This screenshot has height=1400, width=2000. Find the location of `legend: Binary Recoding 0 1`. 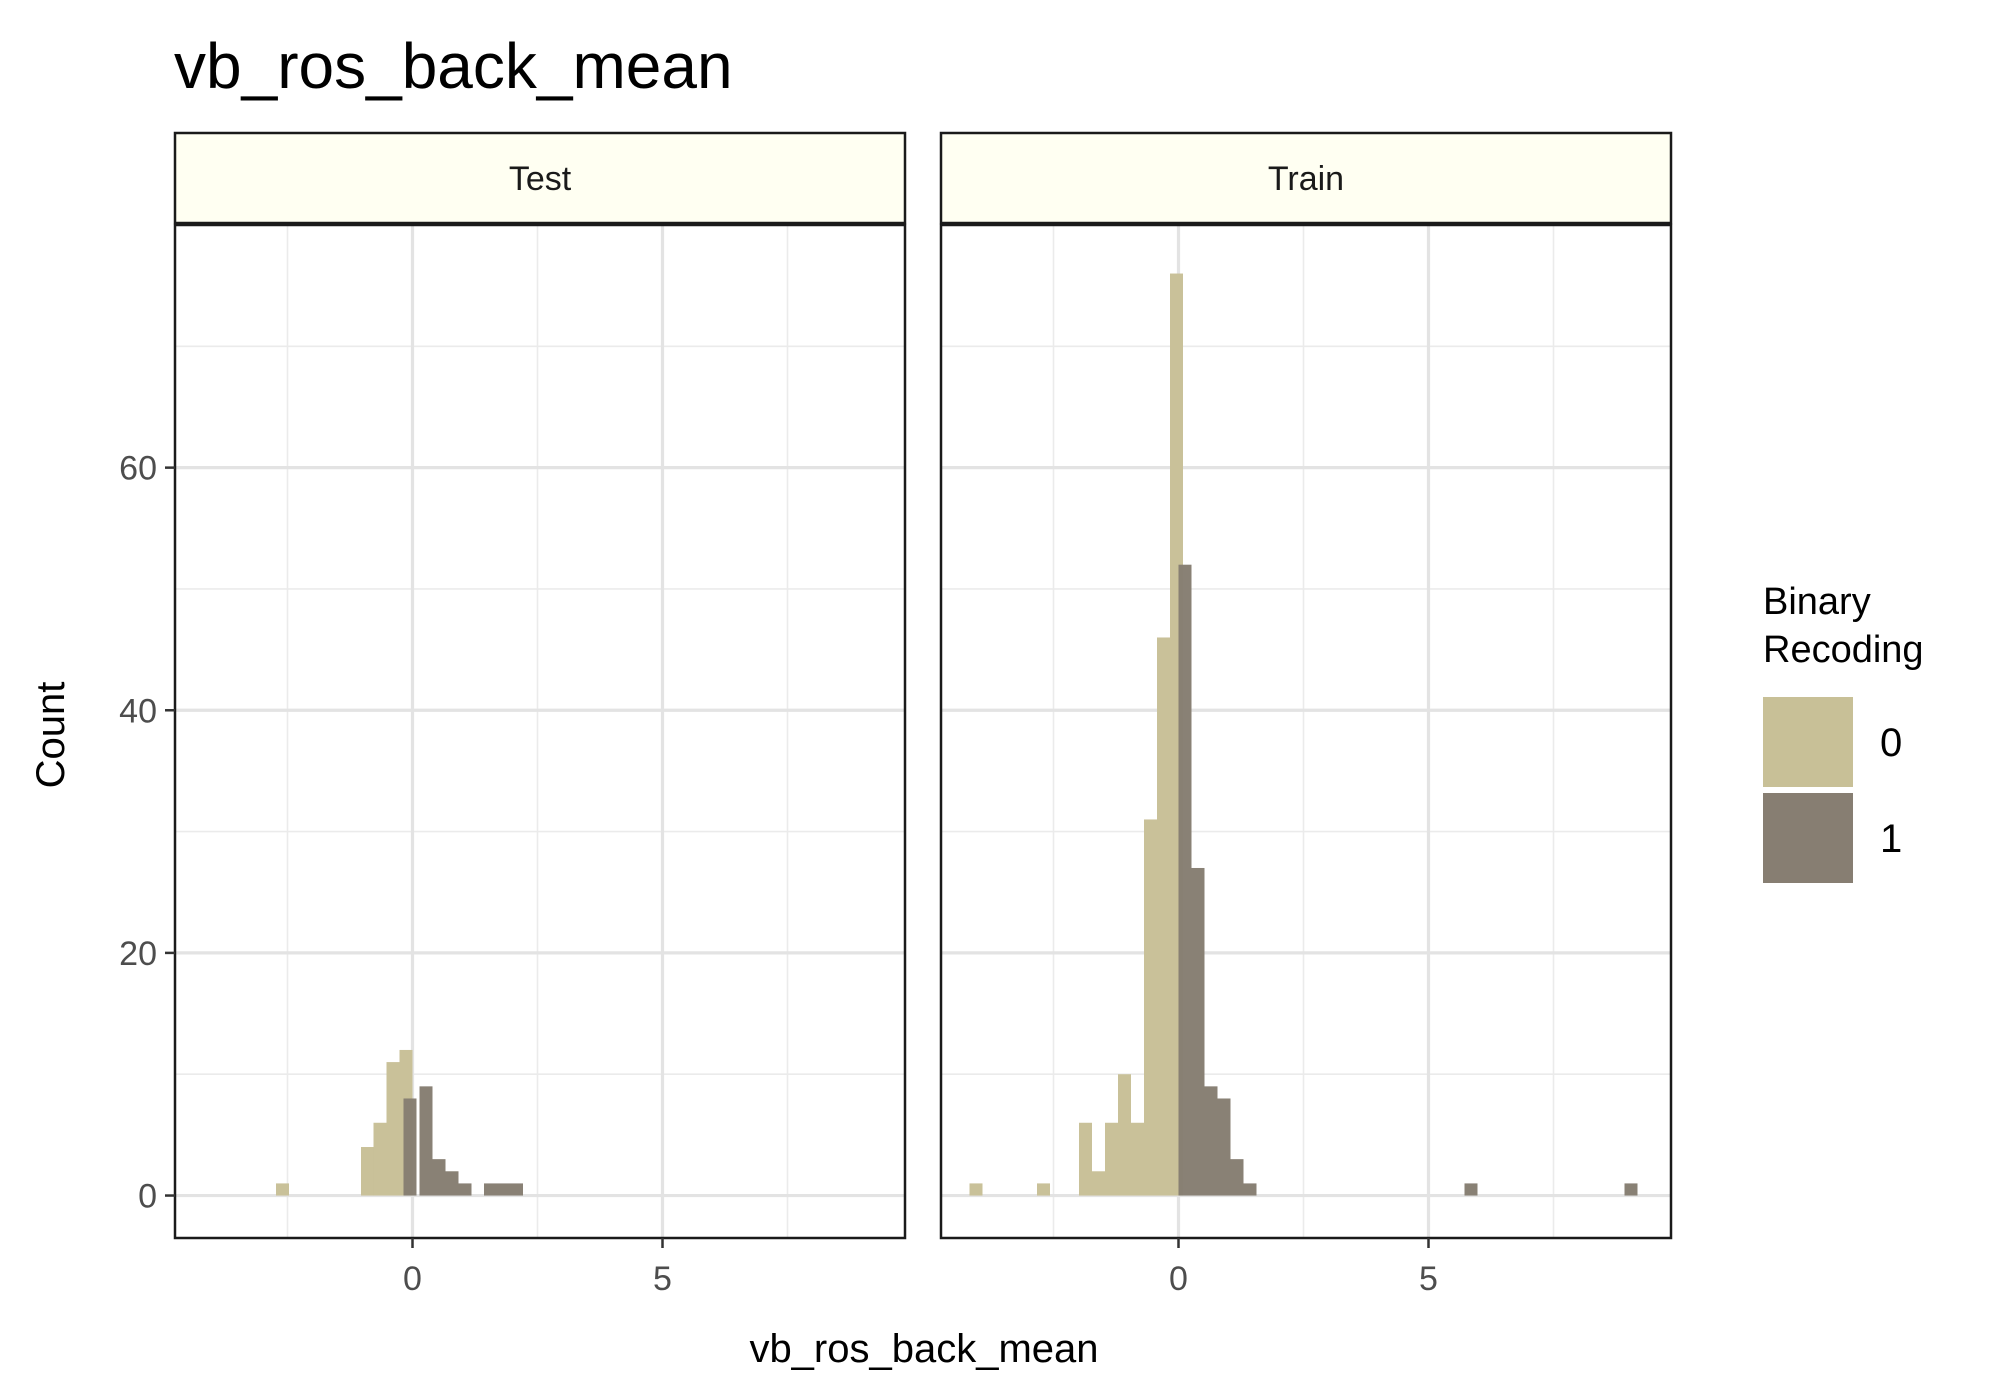

legend: Binary Recoding 0 1 is located at coordinates (1843, 732).